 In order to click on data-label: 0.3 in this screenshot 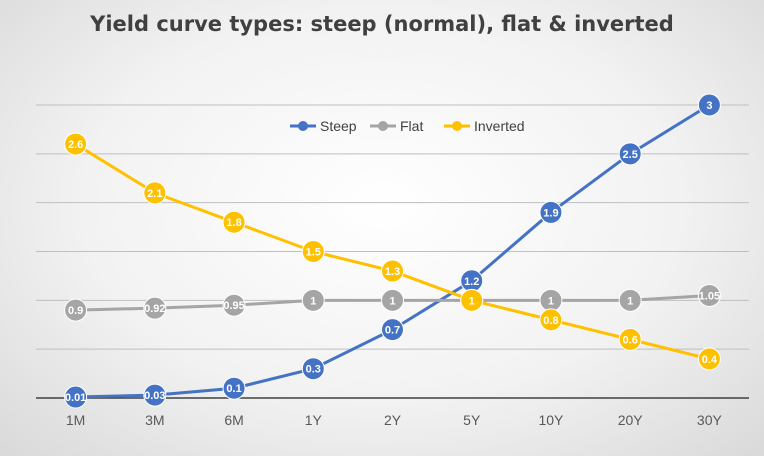, I will do `click(313, 370)`.